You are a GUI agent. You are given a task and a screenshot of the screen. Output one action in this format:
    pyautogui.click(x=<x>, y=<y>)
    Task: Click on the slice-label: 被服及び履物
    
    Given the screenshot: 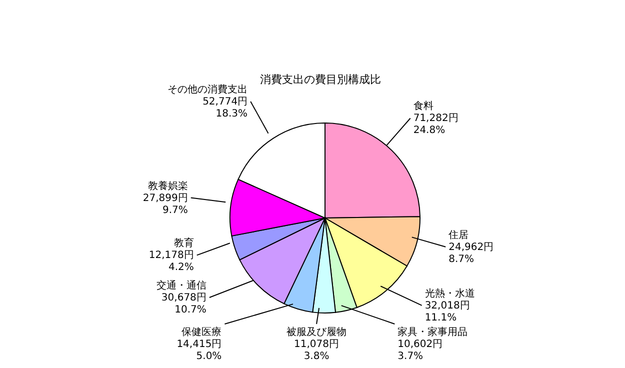 What is the action you would take?
    pyautogui.click(x=316, y=332)
    